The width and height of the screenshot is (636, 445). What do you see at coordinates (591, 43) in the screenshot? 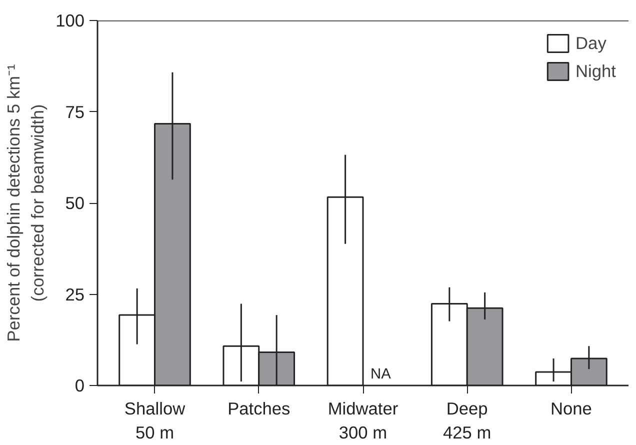
I see `legend-label: Day` at bounding box center [591, 43].